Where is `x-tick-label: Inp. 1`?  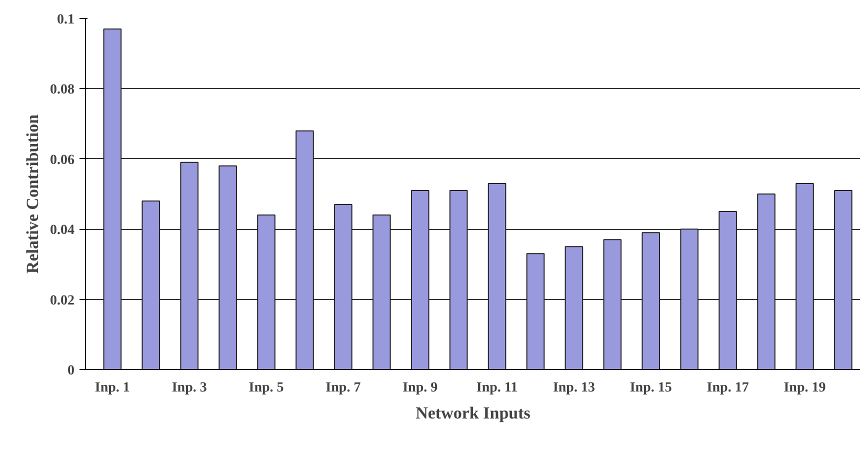 x-tick-label: Inp. 1 is located at coordinates (112, 388).